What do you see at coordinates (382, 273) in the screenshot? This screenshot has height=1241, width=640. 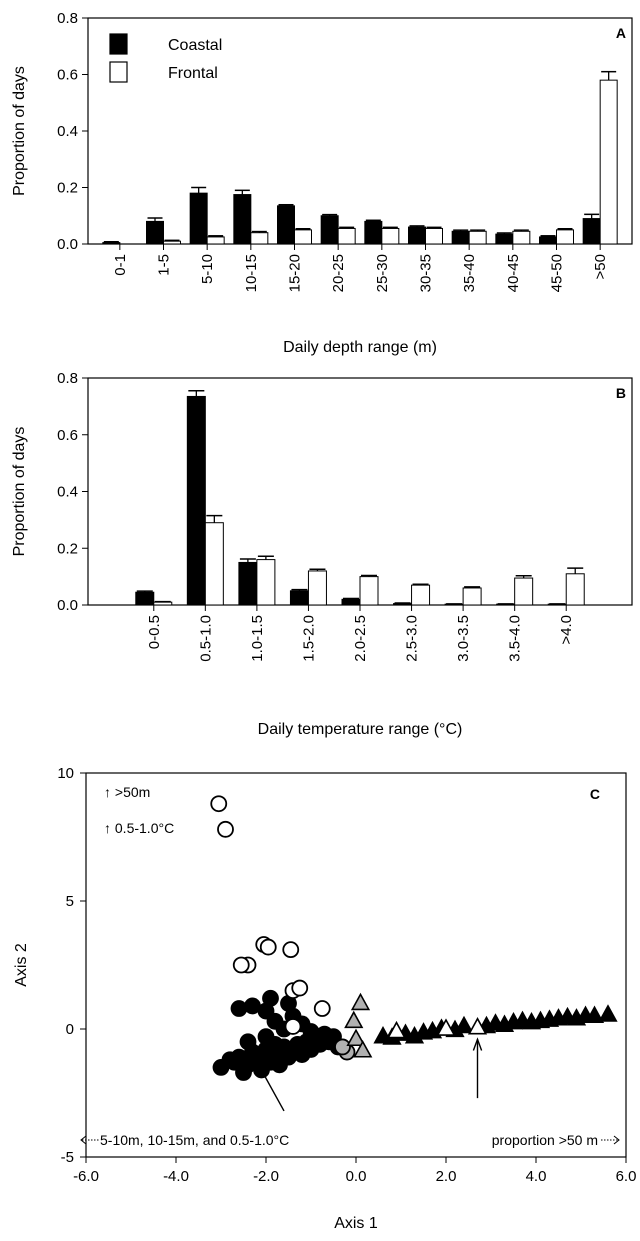 I see `x-tick-label: 25-30` at bounding box center [382, 273].